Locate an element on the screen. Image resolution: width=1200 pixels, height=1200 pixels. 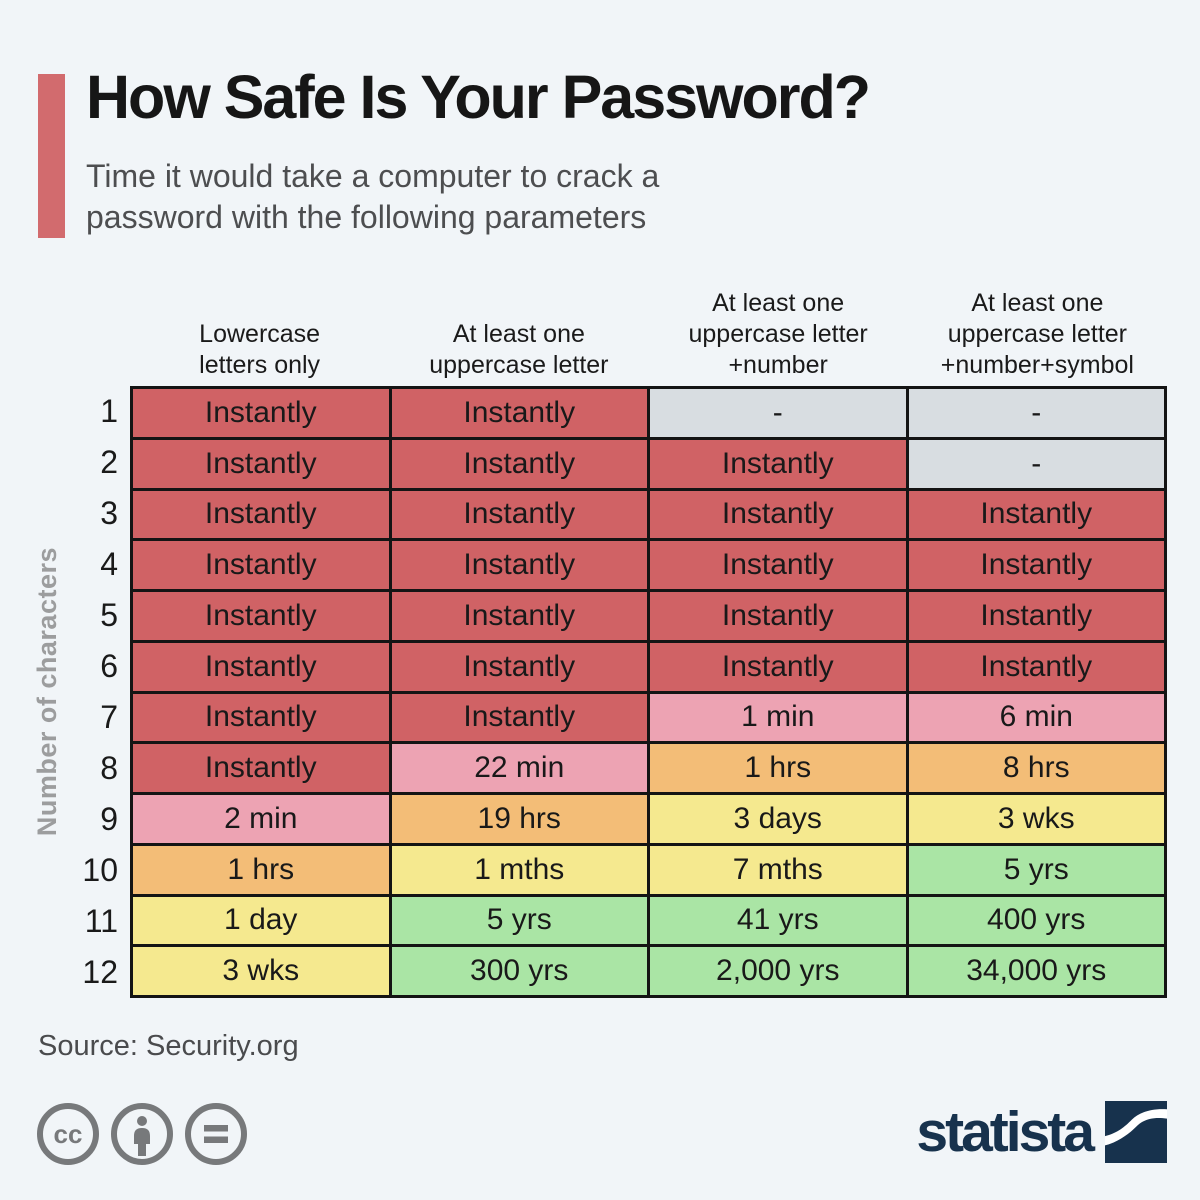
row-number: 5 is located at coordinates (109, 615).